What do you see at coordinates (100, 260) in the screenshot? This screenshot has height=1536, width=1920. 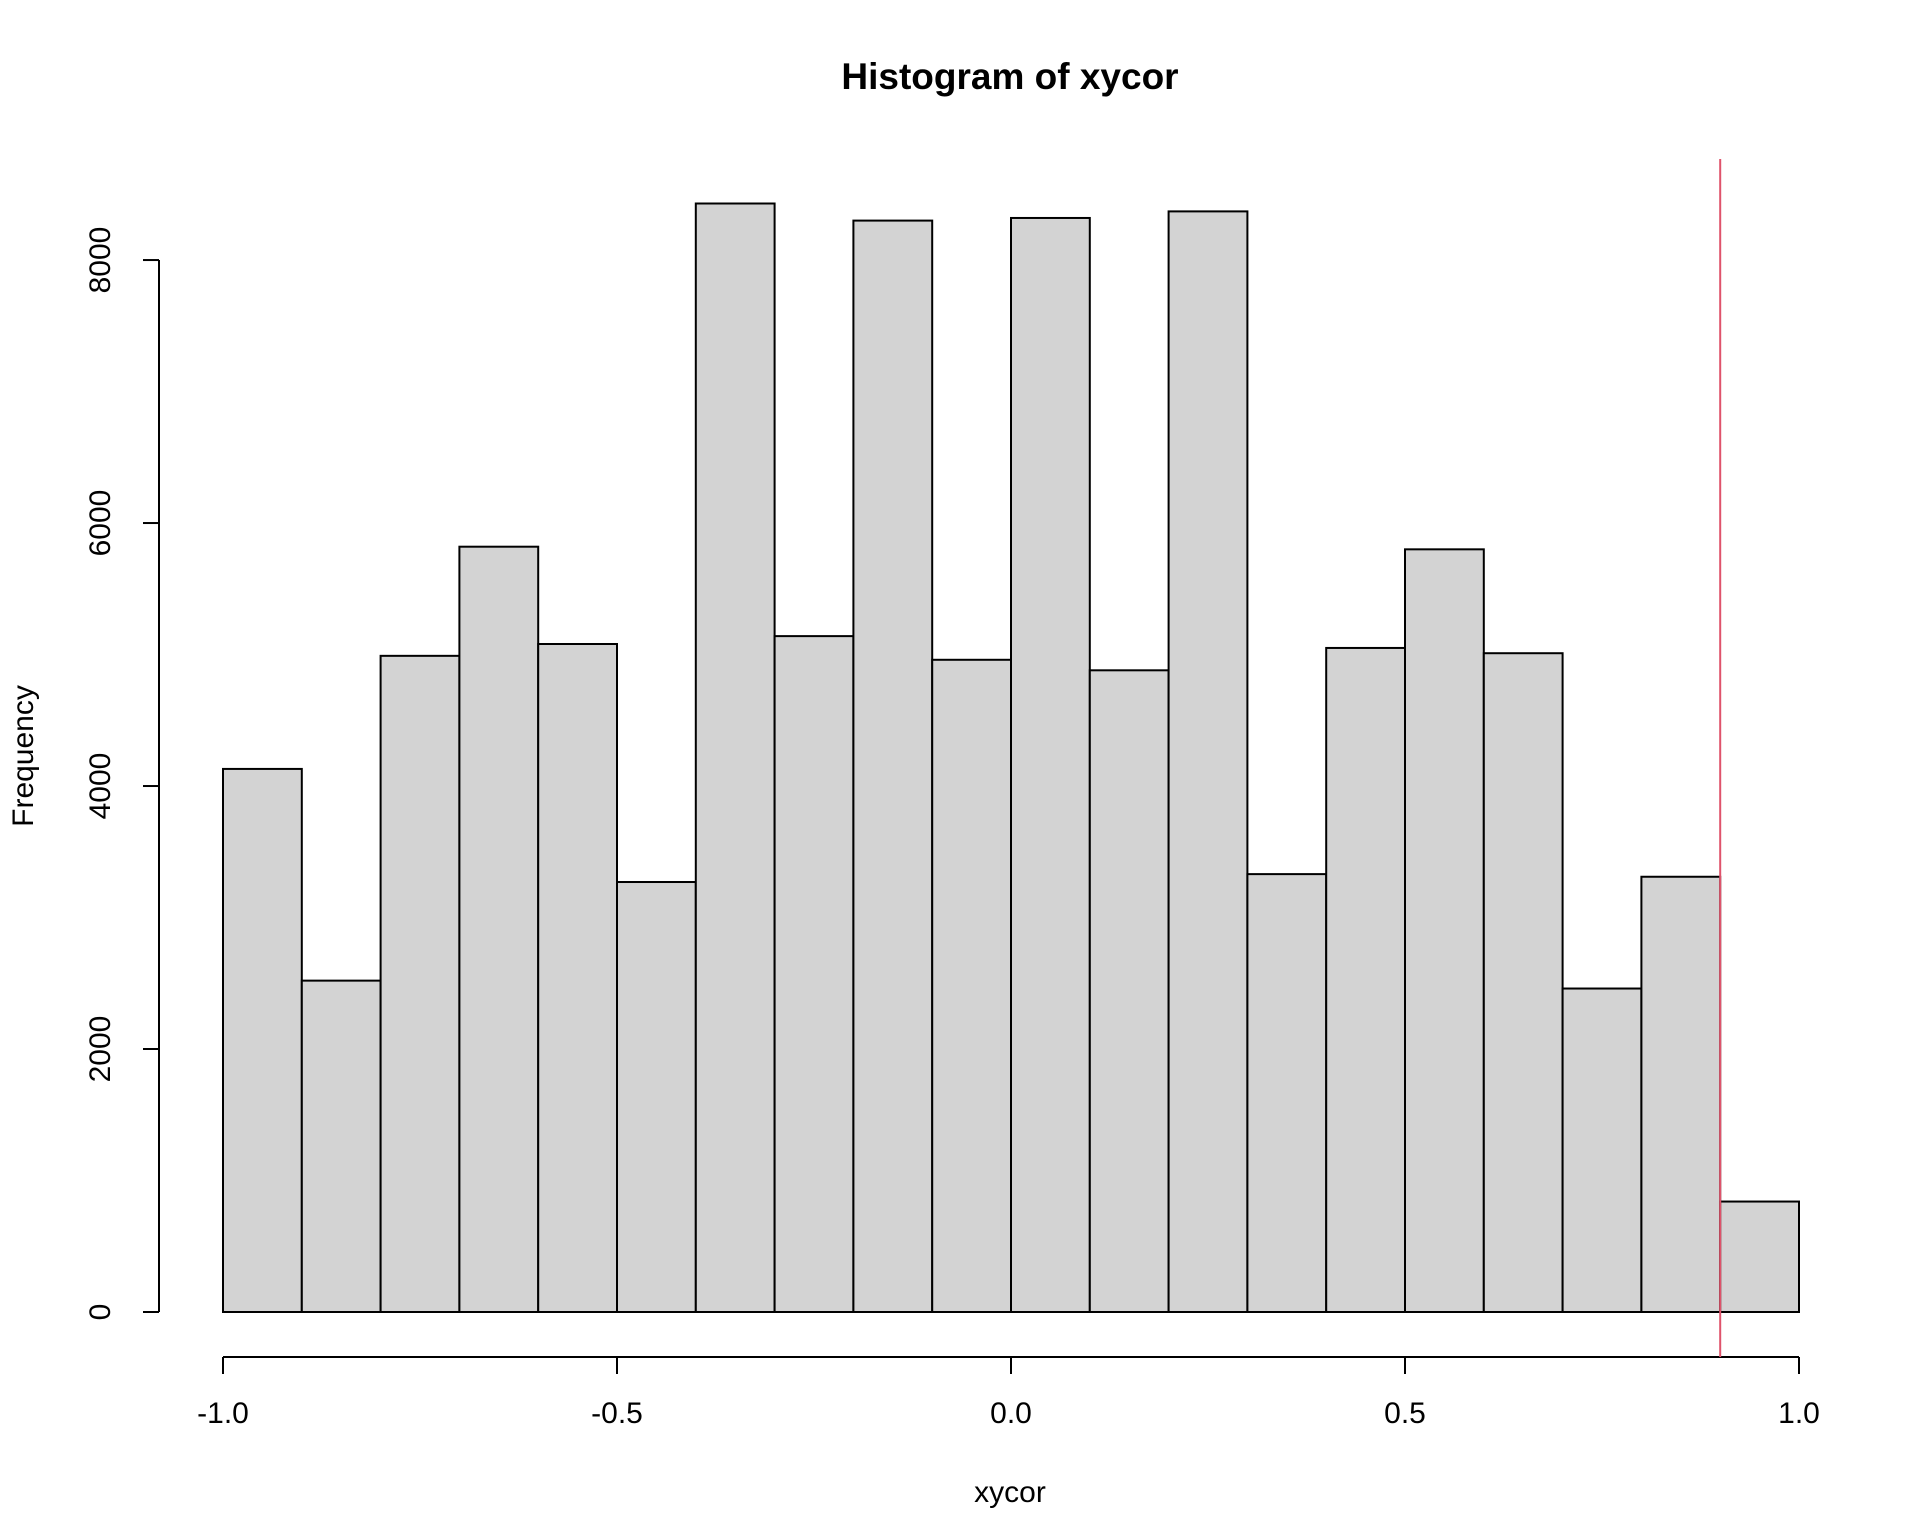 I see `y-tick-label: 8000` at bounding box center [100, 260].